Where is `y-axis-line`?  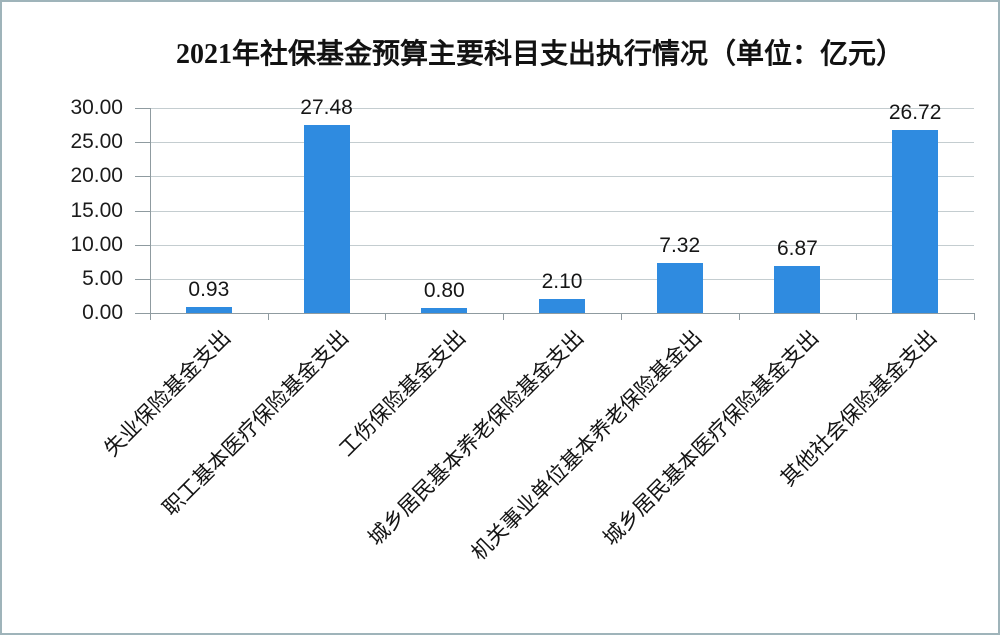
y-axis-line is located at coordinates (150, 214).